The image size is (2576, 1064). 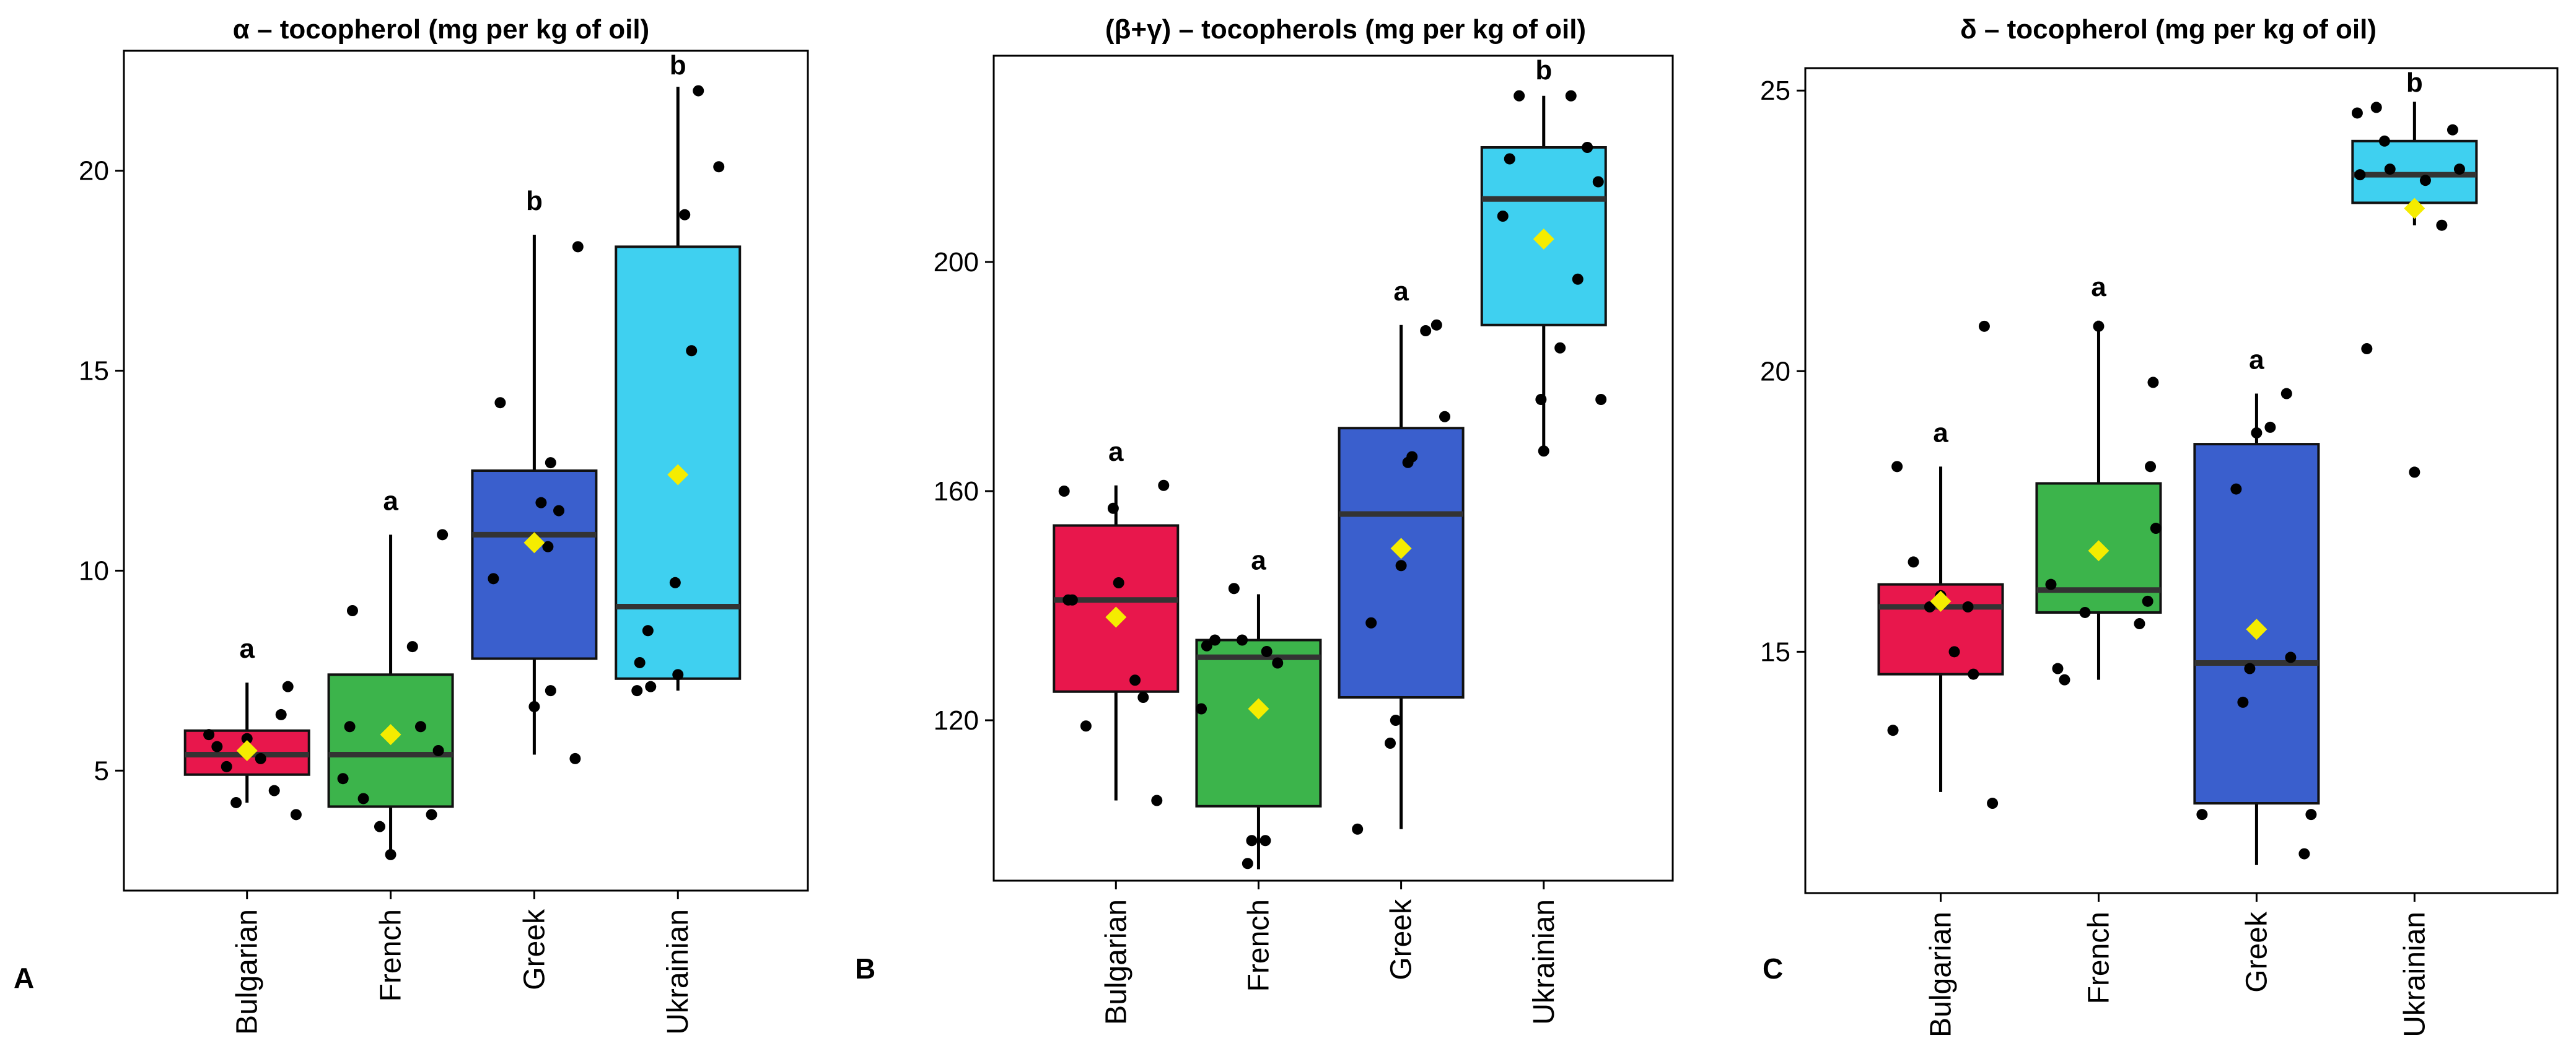 What do you see at coordinates (956, 262) in the screenshot?
I see `y-tick-label: 200` at bounding box center [956, 262].